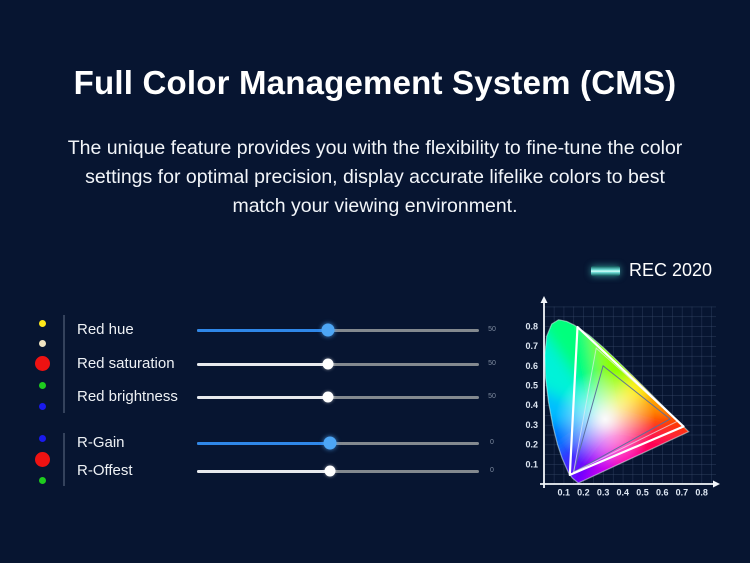 This screenshot has height=563, width=750. What do you see at coordinates (531, 464) in the screenshot?
I see `y-tick: 0.1` at bounding box center [531, 464].